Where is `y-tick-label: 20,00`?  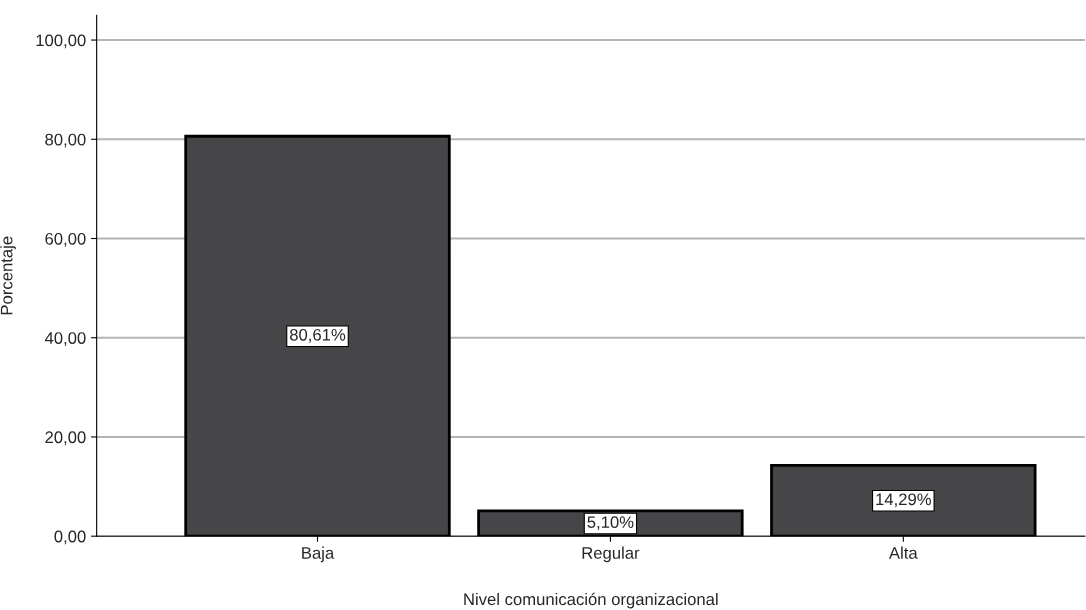 y-tick-label: 20,00 is located at coordinates (65, 438).